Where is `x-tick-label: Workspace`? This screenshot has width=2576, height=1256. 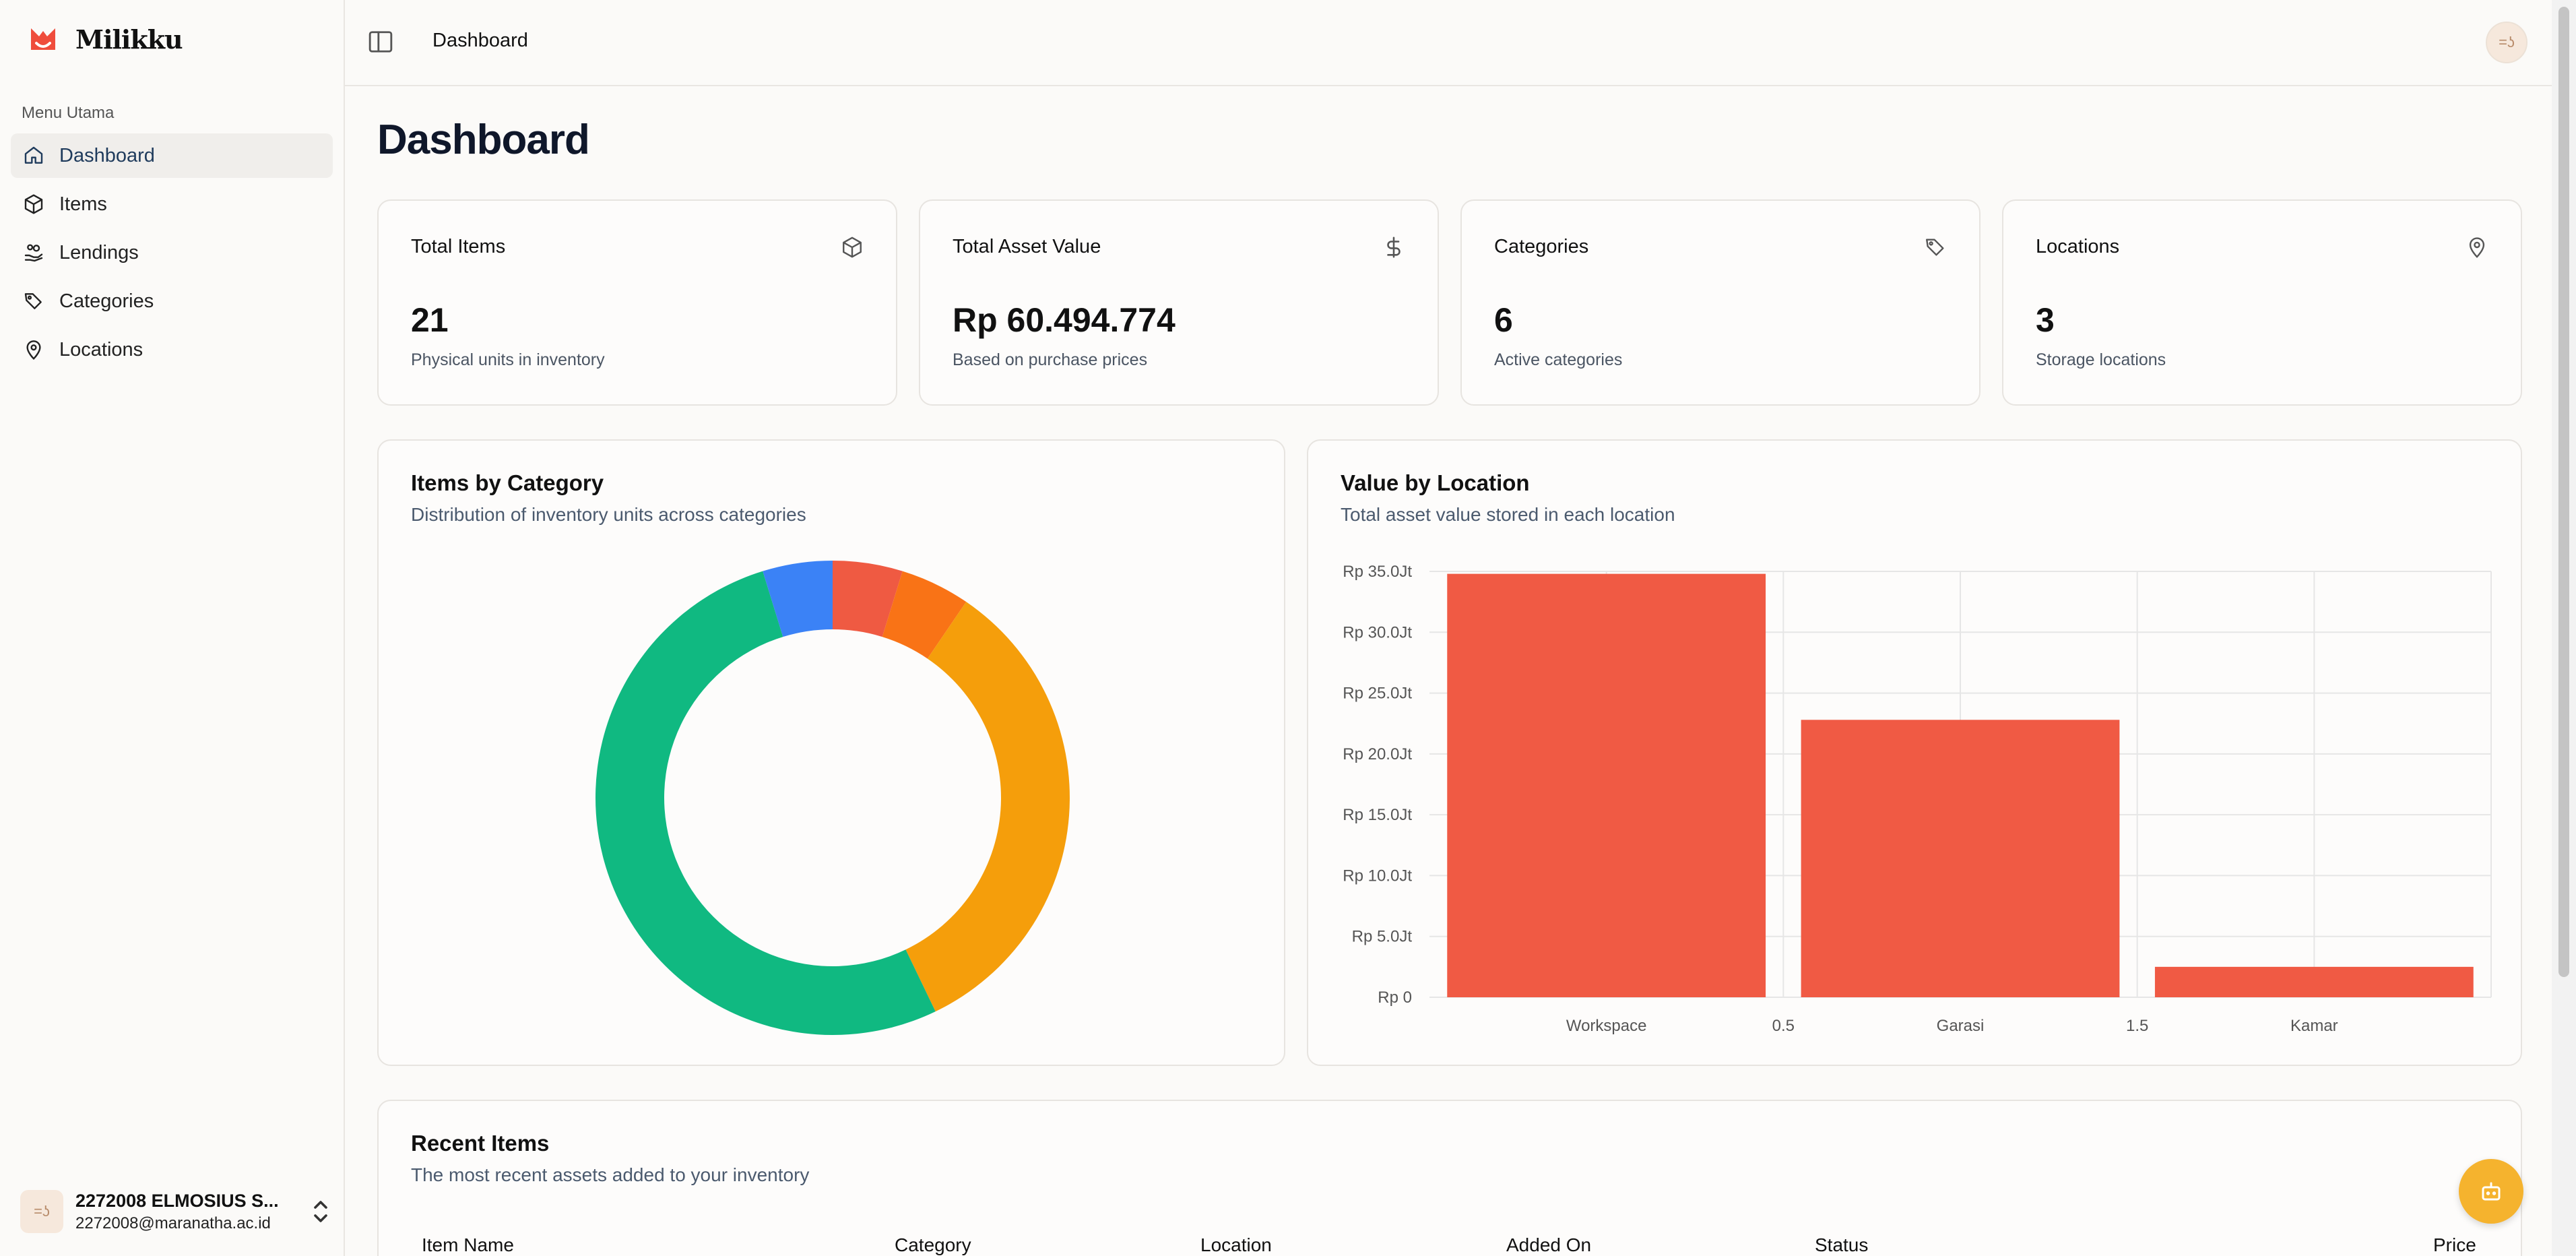 x-tick-label: Workspace is located at coordinates (1607, 1026).